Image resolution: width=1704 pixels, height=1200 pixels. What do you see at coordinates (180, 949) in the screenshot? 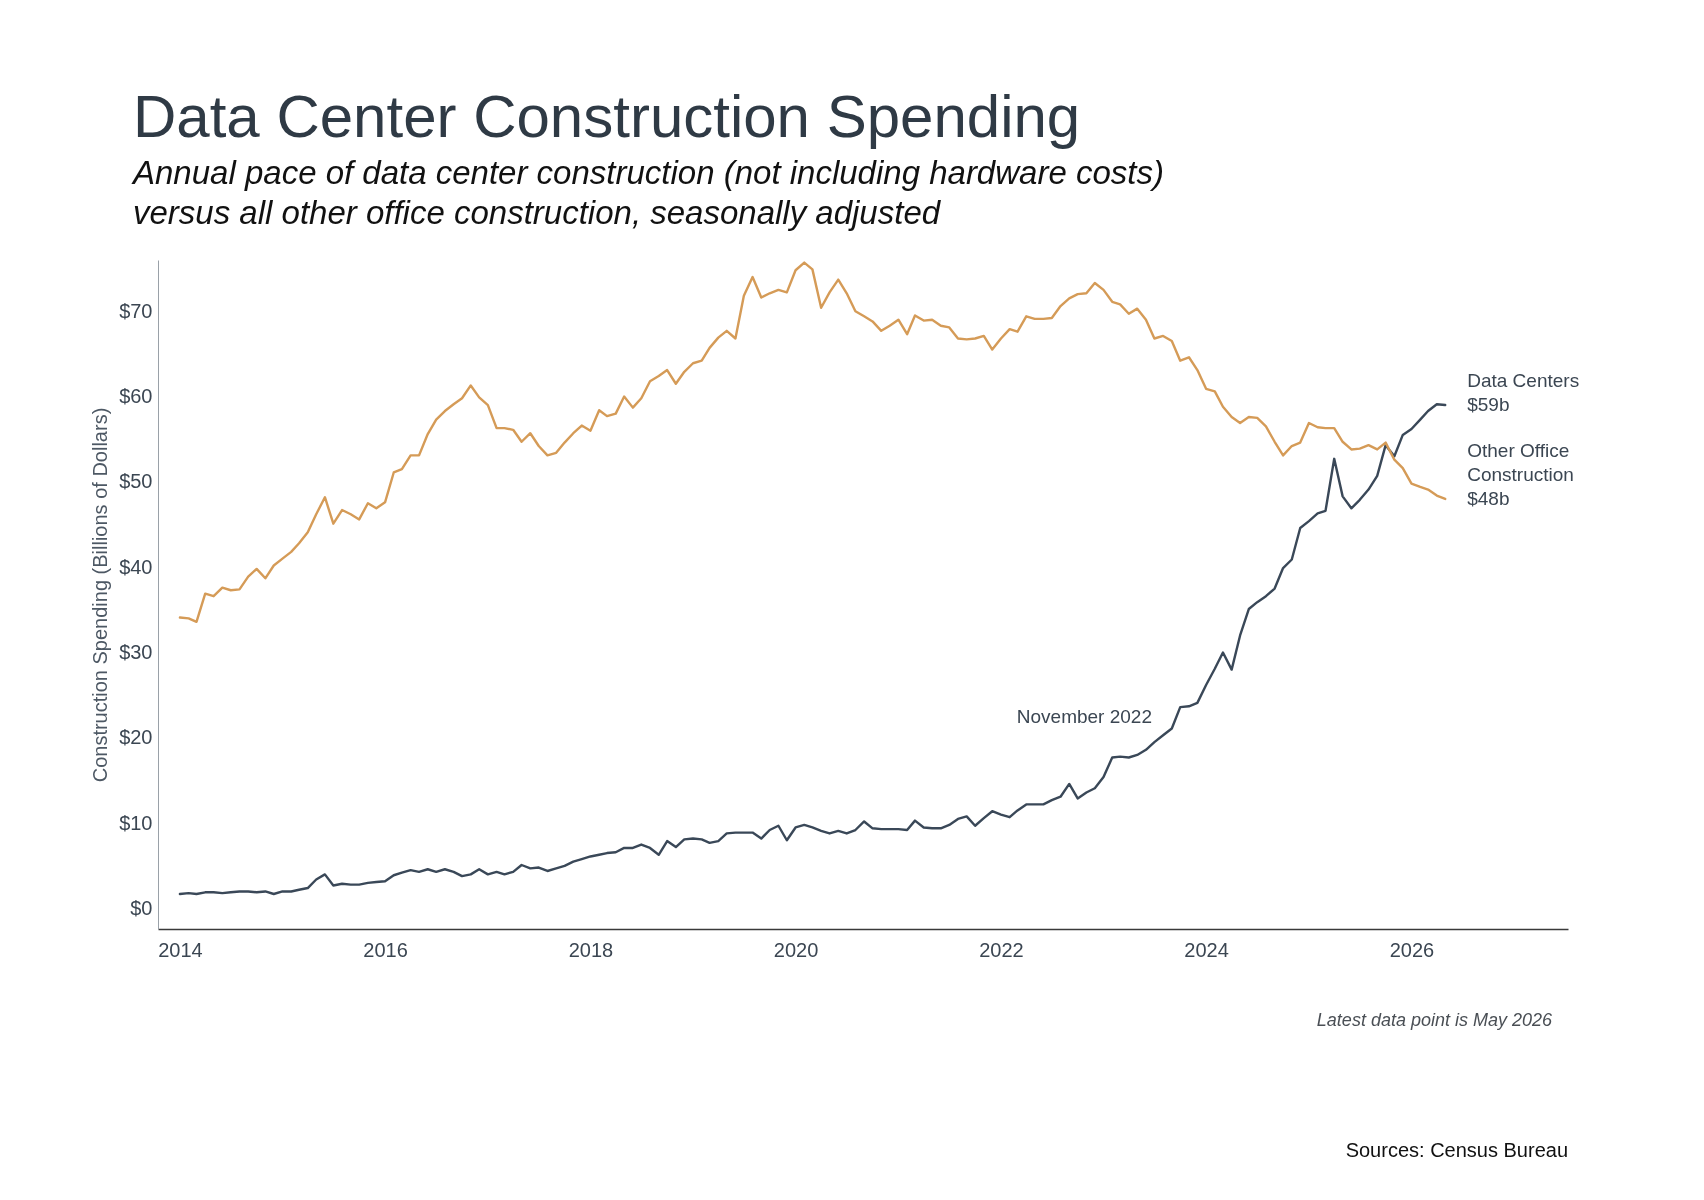
I see `x-tick-label: 2014` at bounding box center [180, 949].